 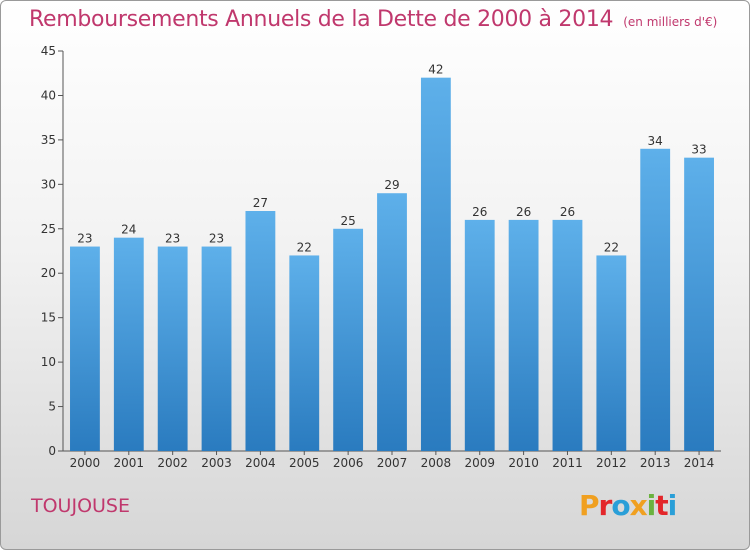 What do you see at coordinates (655, 299) in the screenshot?
I see `bar-2013` at bounding box center [655, 299].